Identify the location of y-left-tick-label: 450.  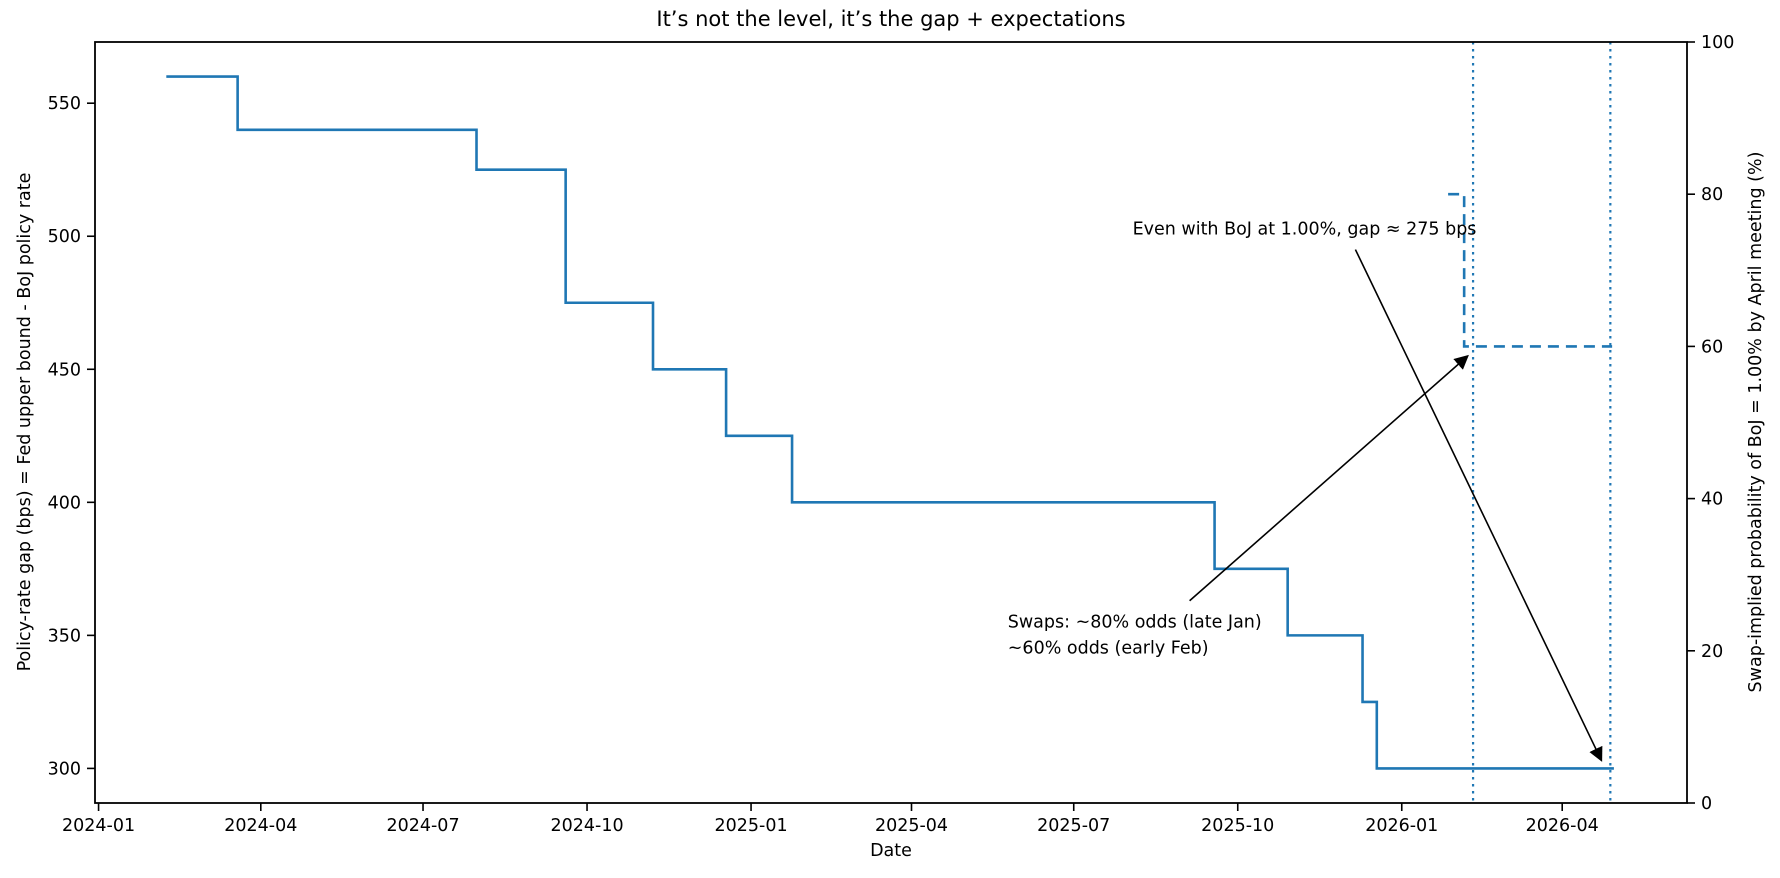
(64, 370).